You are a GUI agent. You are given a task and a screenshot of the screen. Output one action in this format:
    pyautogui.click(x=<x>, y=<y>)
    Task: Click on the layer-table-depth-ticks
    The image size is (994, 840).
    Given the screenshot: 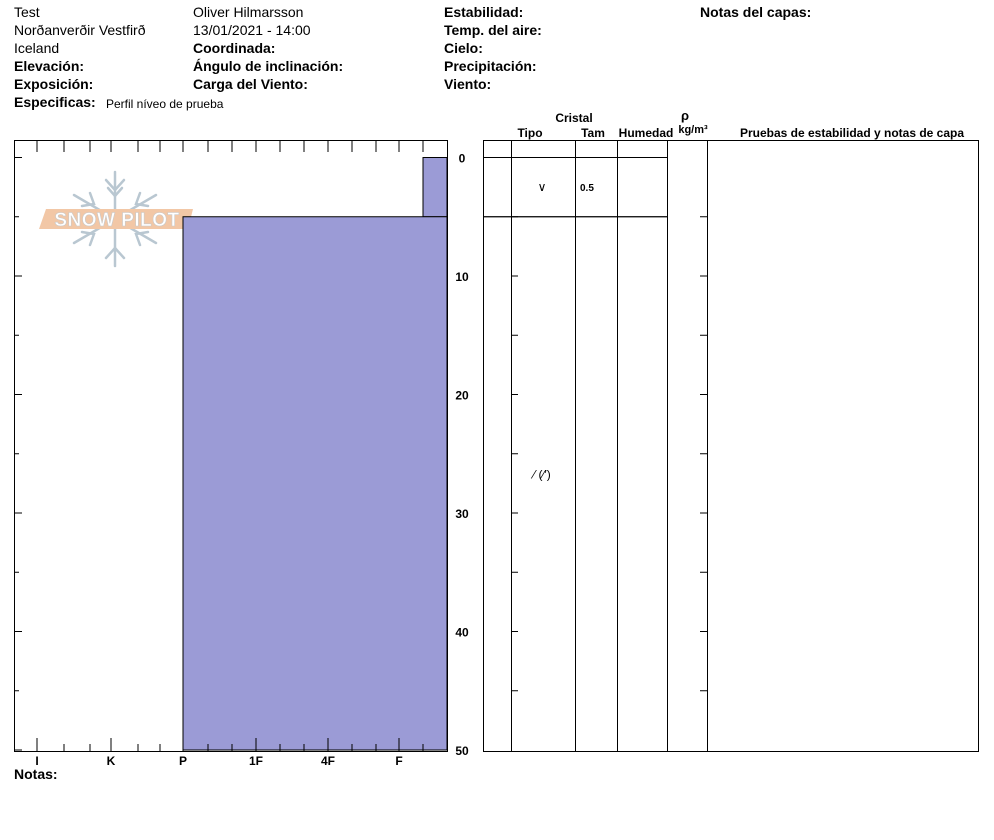 What is the action you would take?
    pyautogui.click(x=609, y=454)
    